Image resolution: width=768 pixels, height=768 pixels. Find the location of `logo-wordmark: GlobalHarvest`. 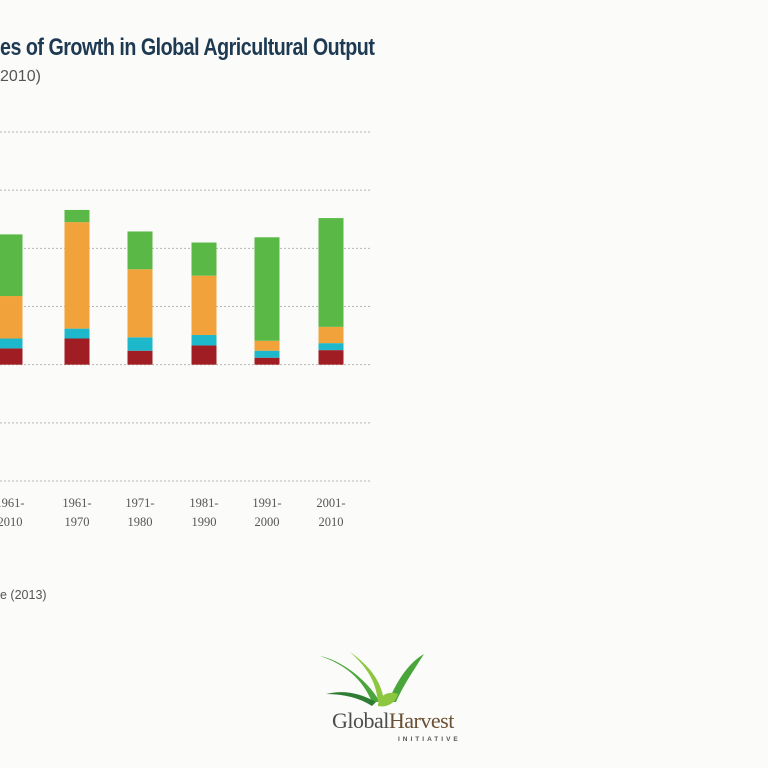

logo-wordmark: GlobalHarvest is located at coordinates (393, 721).